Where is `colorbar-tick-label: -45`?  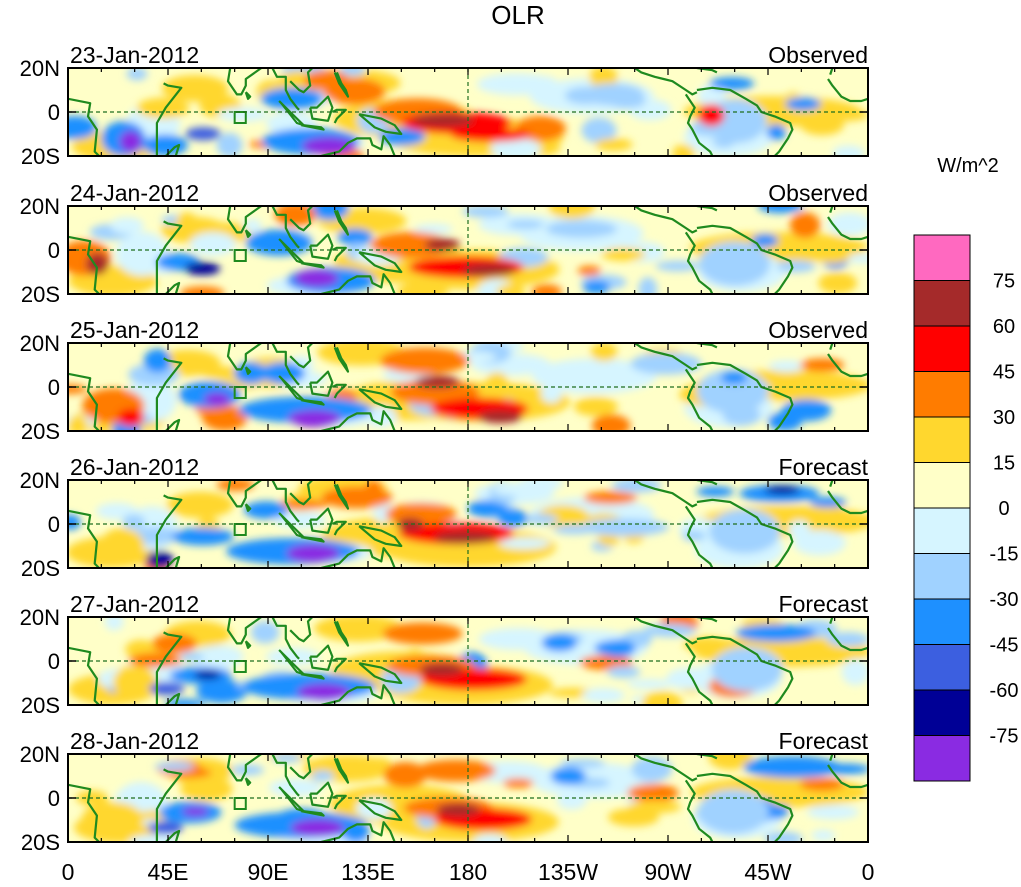
colorbar-tick-label: -45 is located at coordinates (1004, 646).